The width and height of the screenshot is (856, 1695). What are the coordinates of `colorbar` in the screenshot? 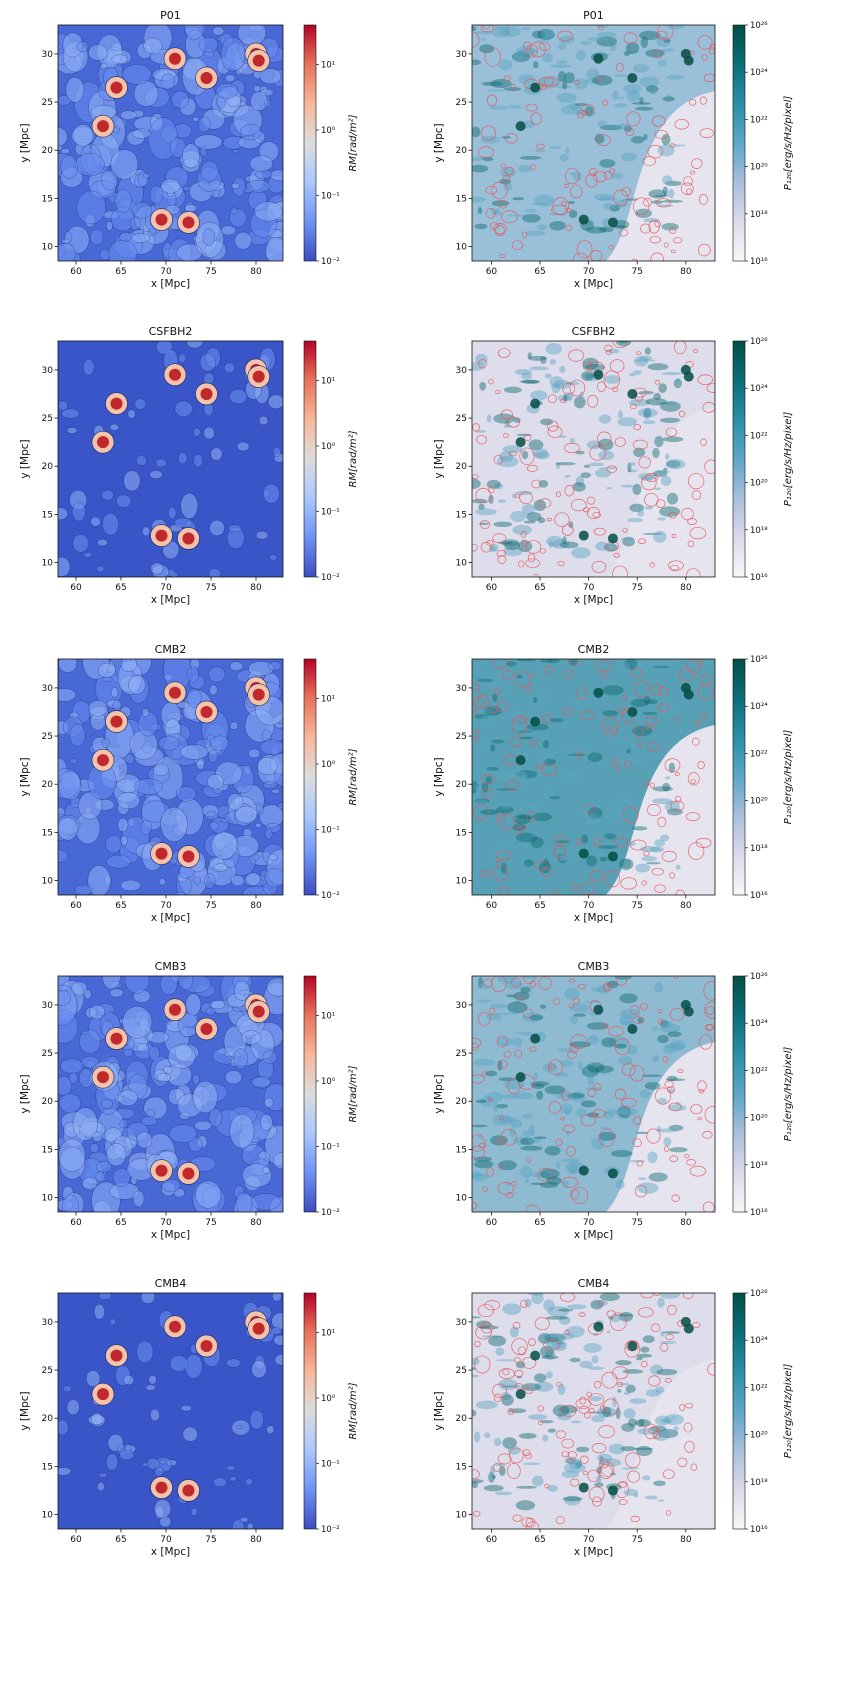 It's located at (310, 1411).